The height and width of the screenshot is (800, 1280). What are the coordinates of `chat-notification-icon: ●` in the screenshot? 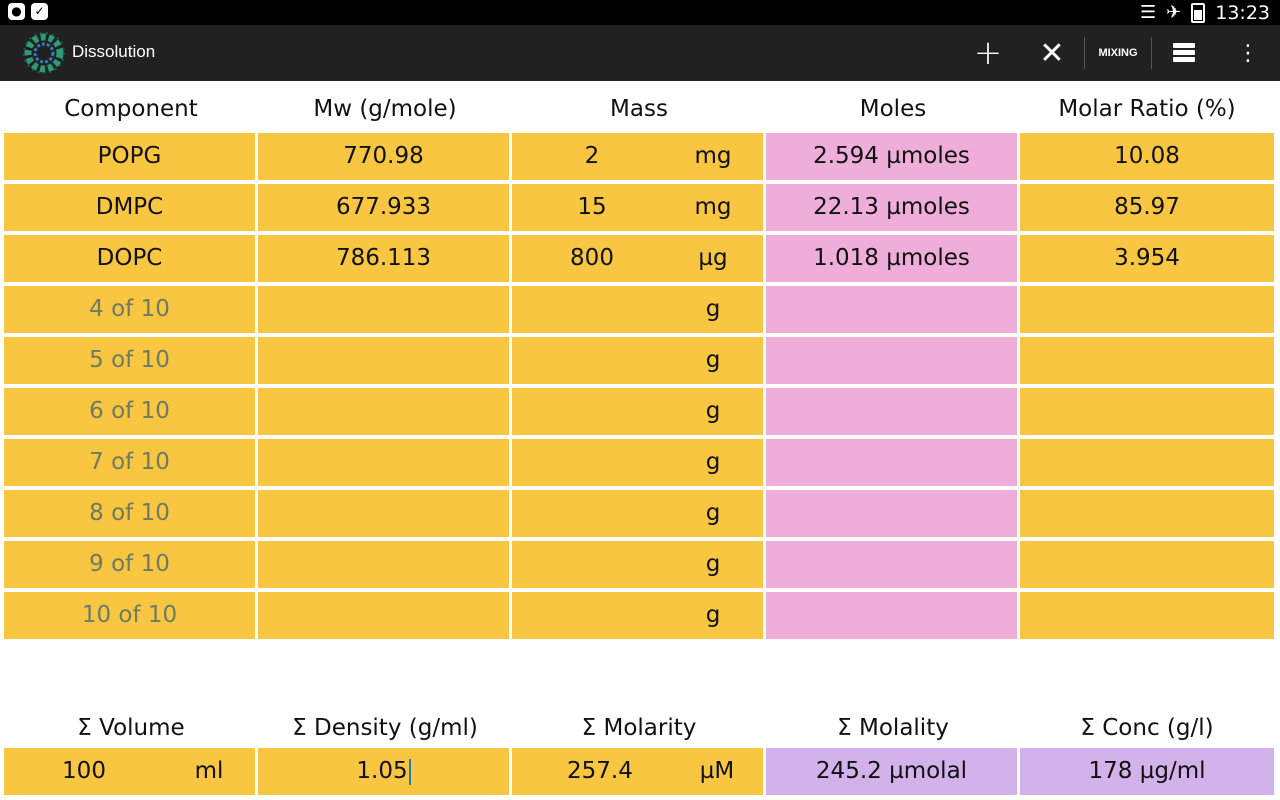 It's located at (16, 11).